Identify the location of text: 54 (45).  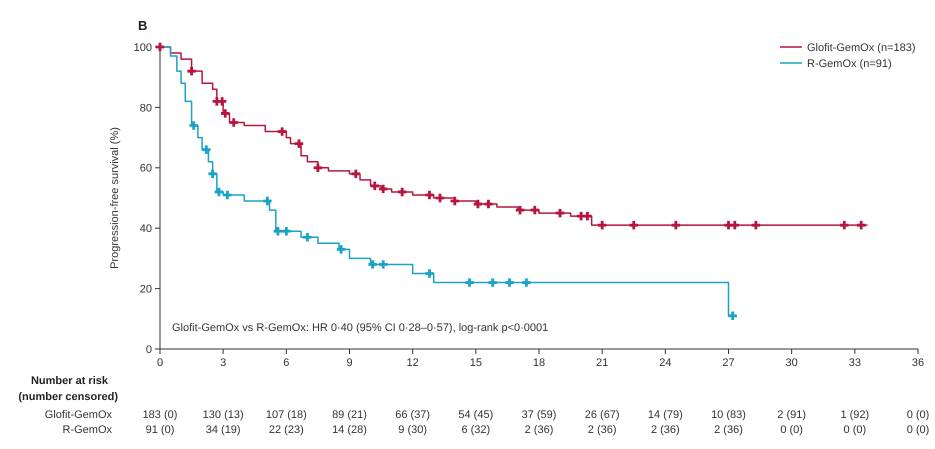
(476, 415).